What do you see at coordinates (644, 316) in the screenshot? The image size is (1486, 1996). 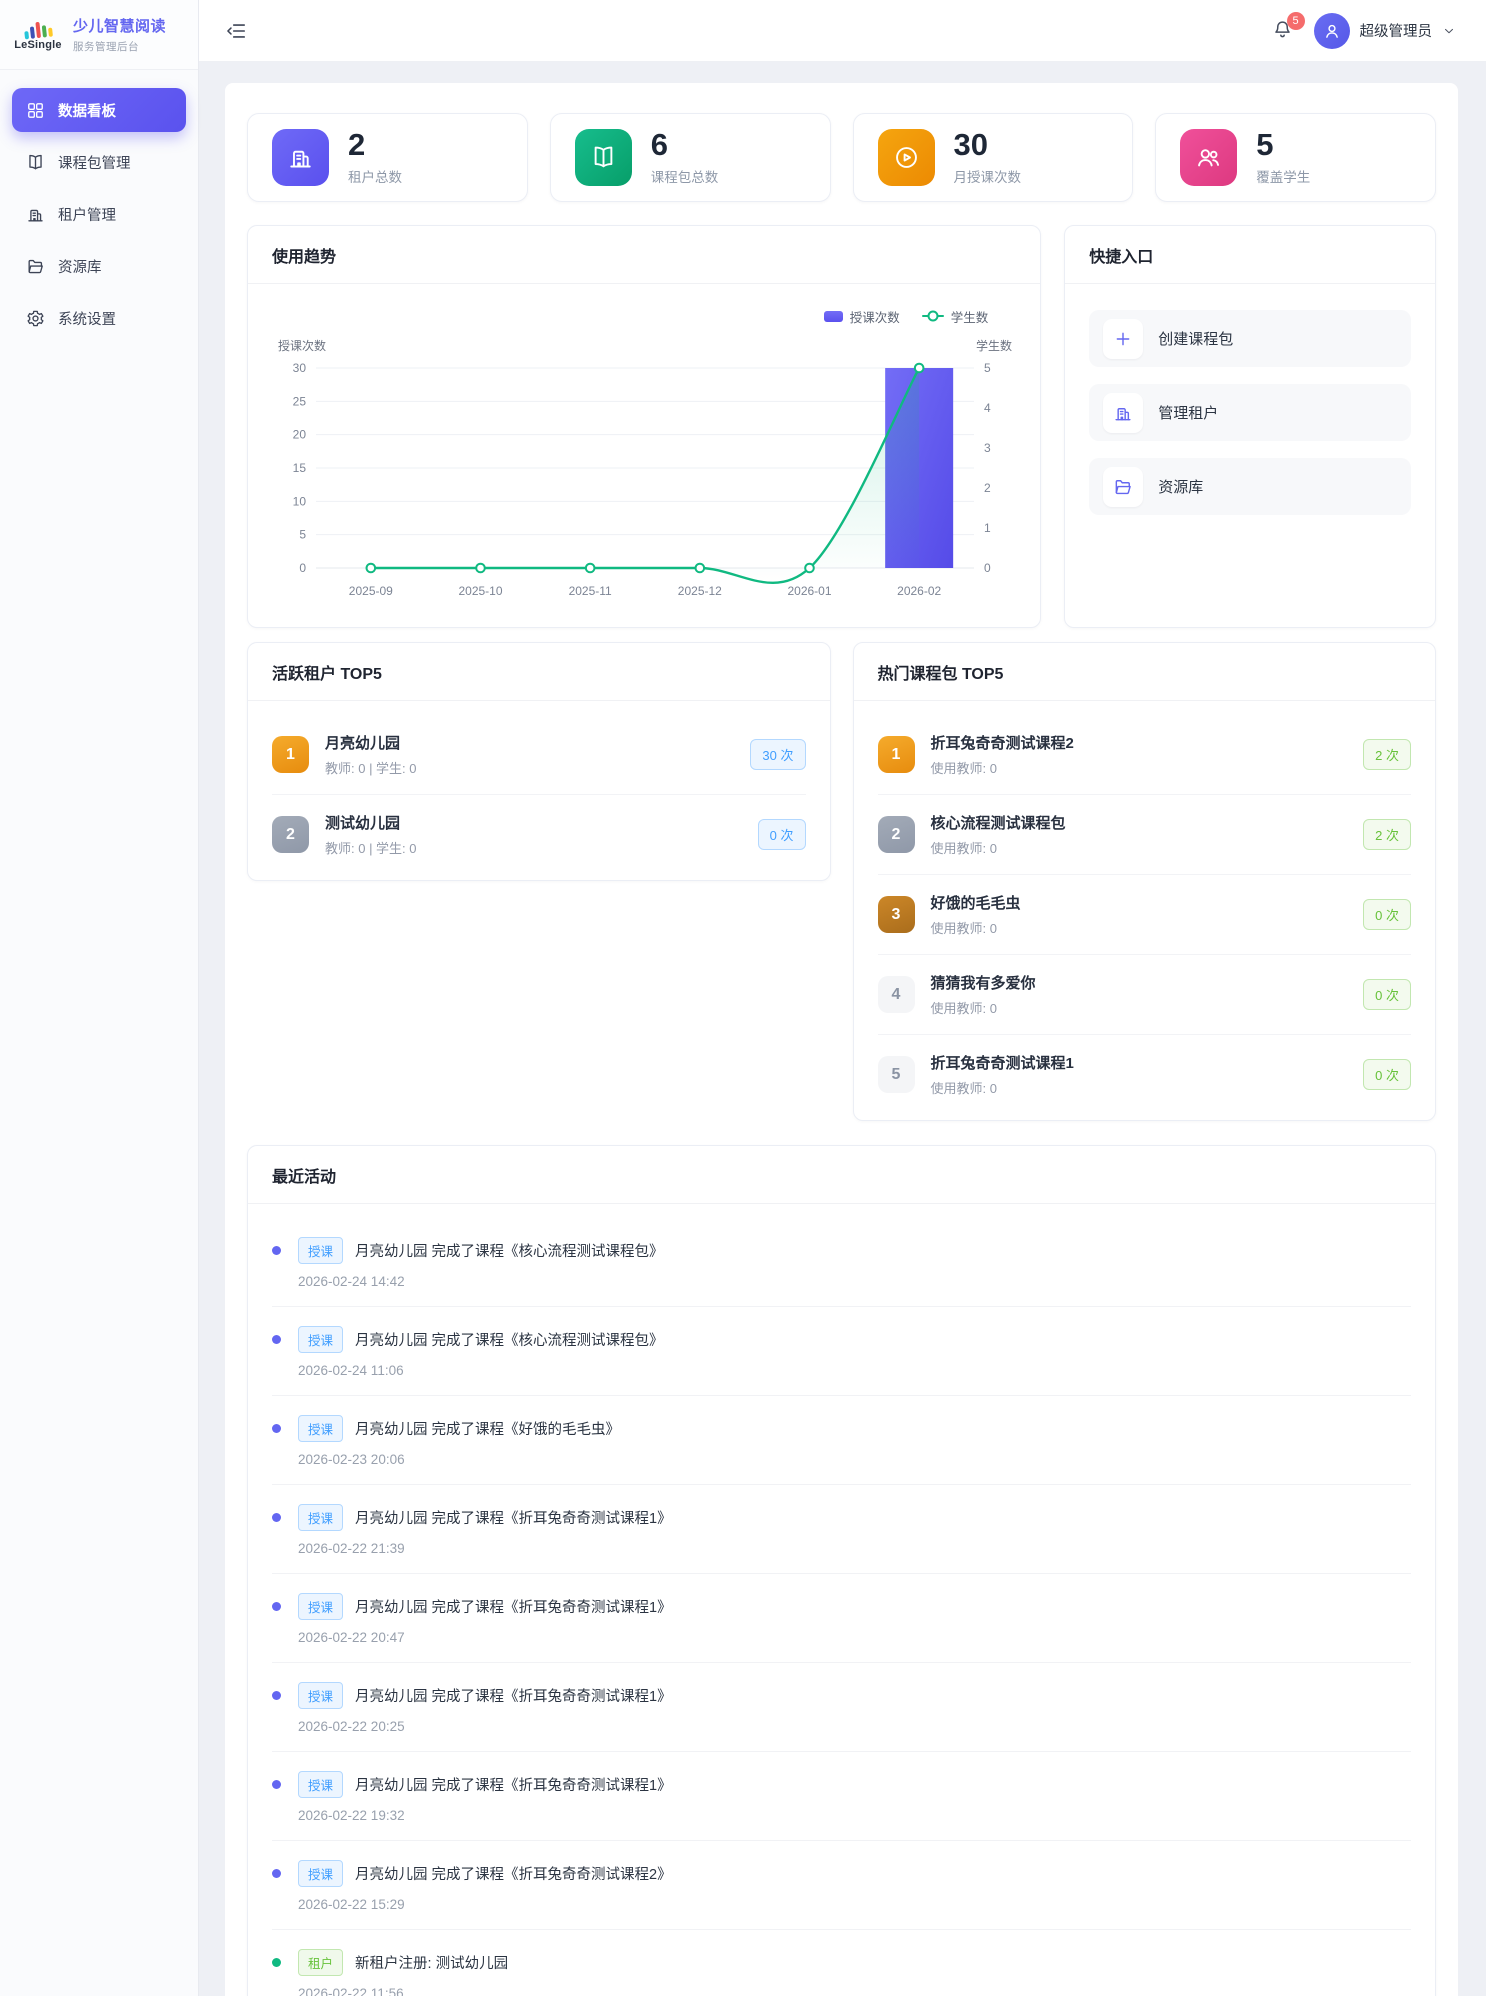 I see `chart-legend: 授课次数 学生数` at bounding box center [644, 316].